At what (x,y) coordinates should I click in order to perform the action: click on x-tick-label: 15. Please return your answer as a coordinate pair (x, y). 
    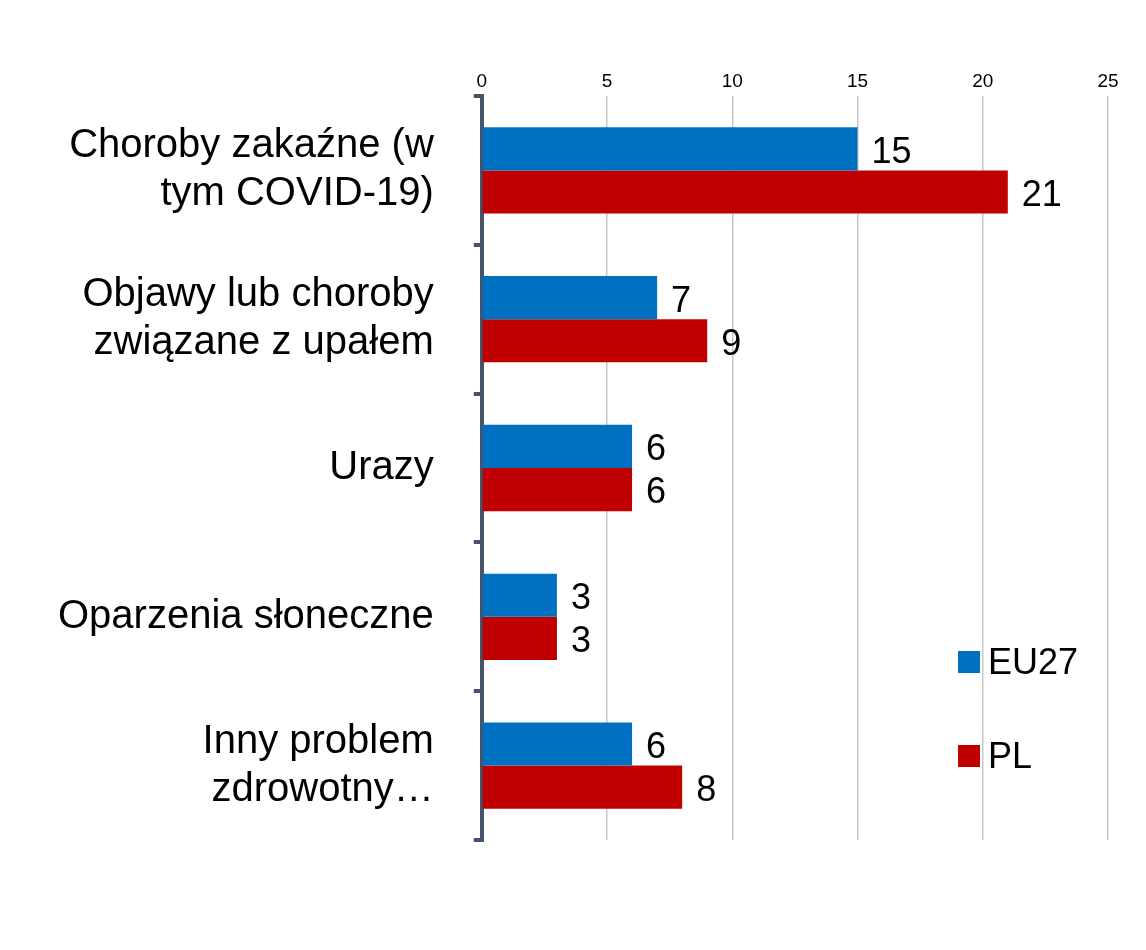
    Looking at the image, I should click on (857, 80).